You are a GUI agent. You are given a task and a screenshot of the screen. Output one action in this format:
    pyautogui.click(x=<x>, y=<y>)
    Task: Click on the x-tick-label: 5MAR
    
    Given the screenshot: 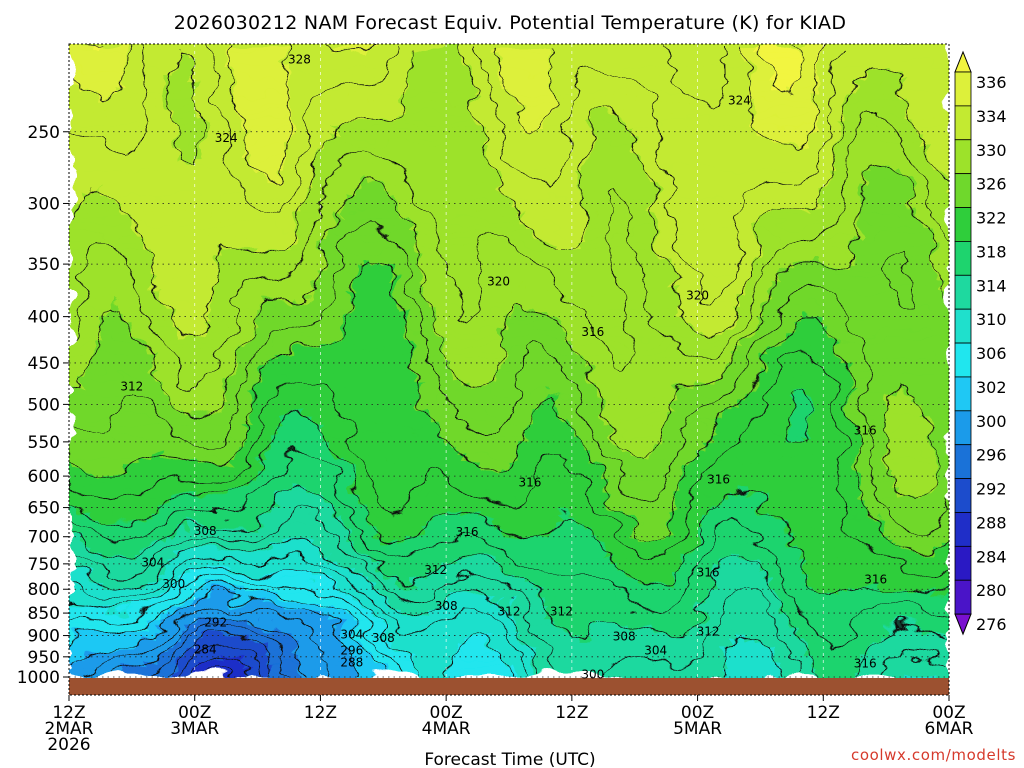 What is the action you would take?
    pyautogui.click(x=697, y=729)
    